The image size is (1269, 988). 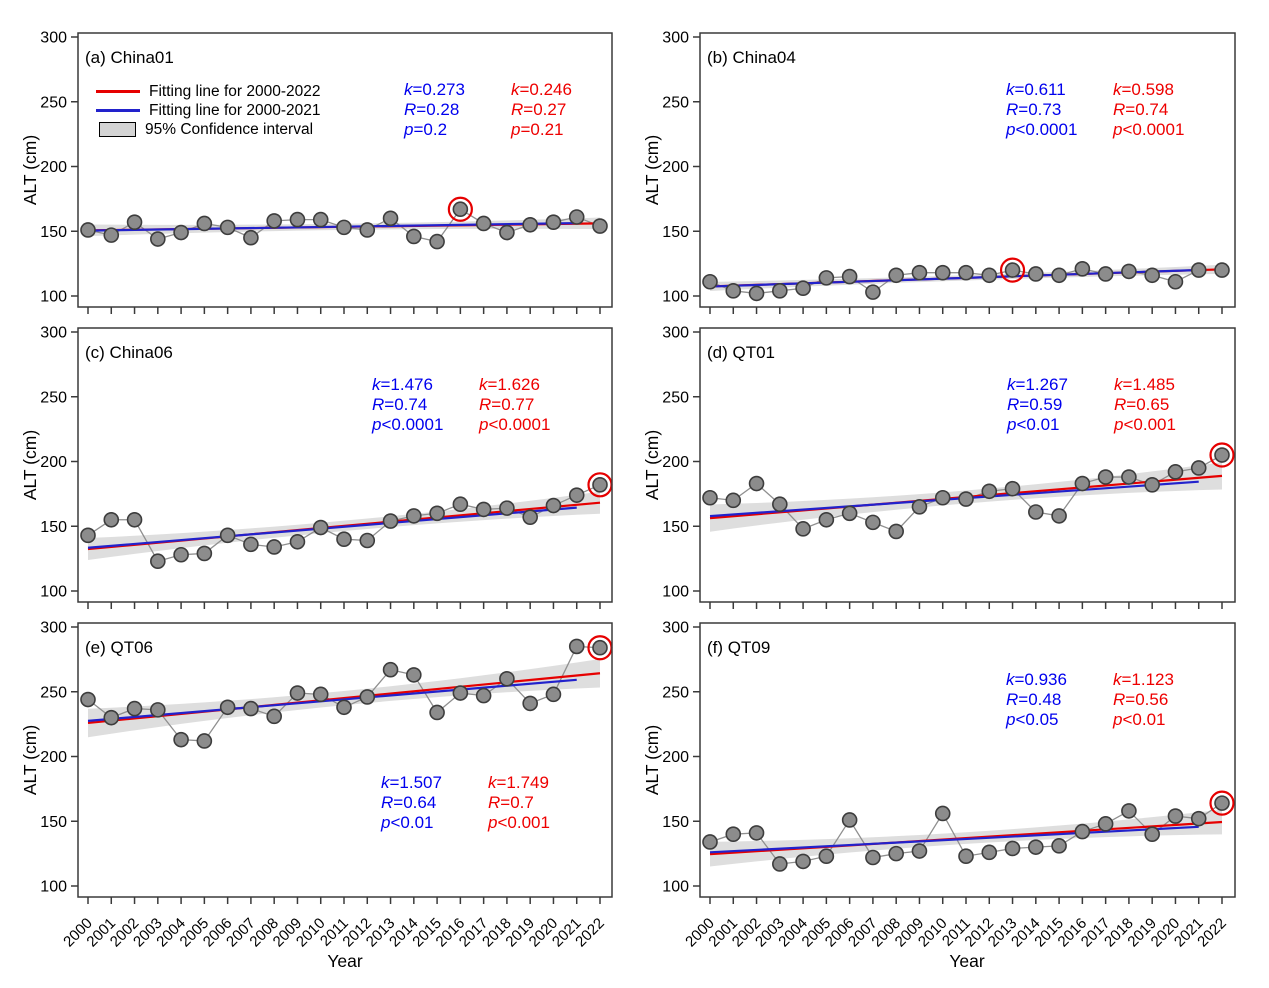 What do you see at coordinates (117, 129) in the screenshot?
I see `confidence-band-swatch` at bounding box center [117, 129].